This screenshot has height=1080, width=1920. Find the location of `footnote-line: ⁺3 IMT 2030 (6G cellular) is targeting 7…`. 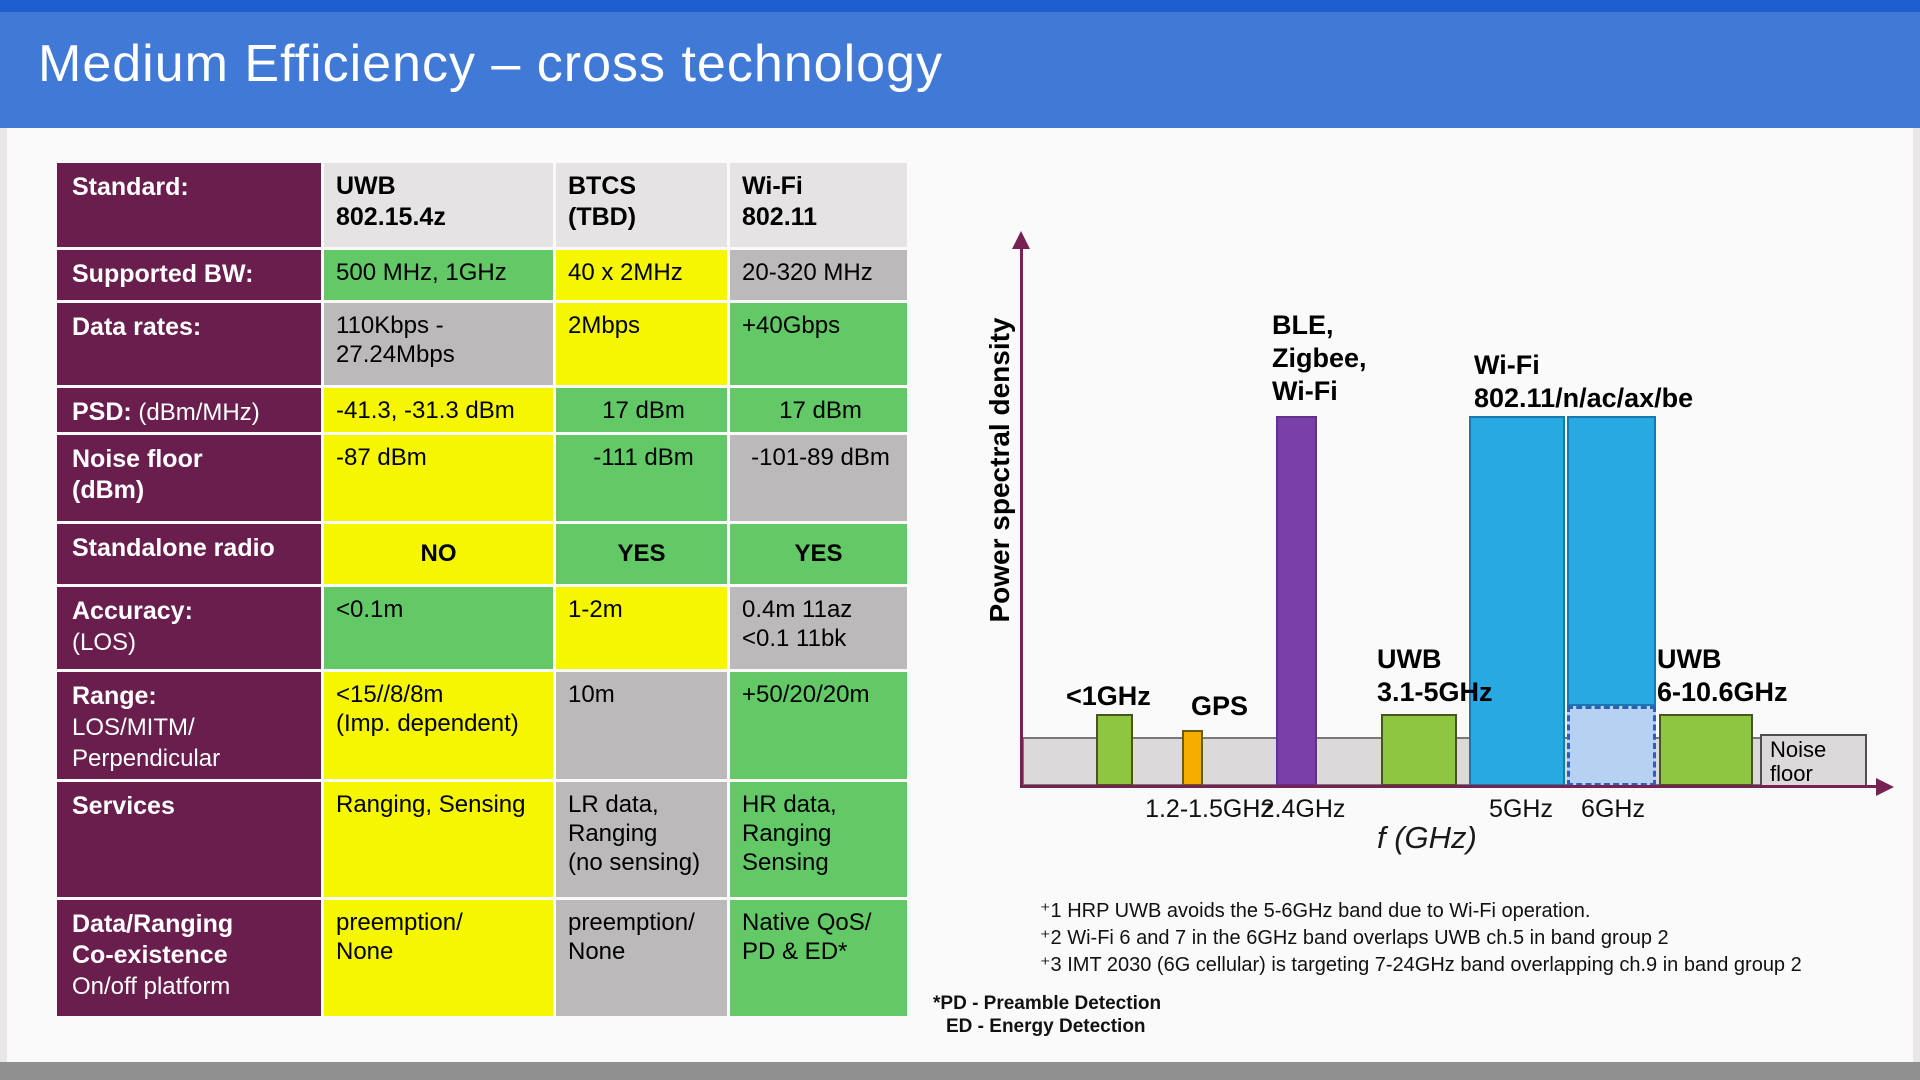

footnote-line: ⁺3 IMT 2030 (6G cellular) is targeting 7… is located at coordinates (1421, 965).